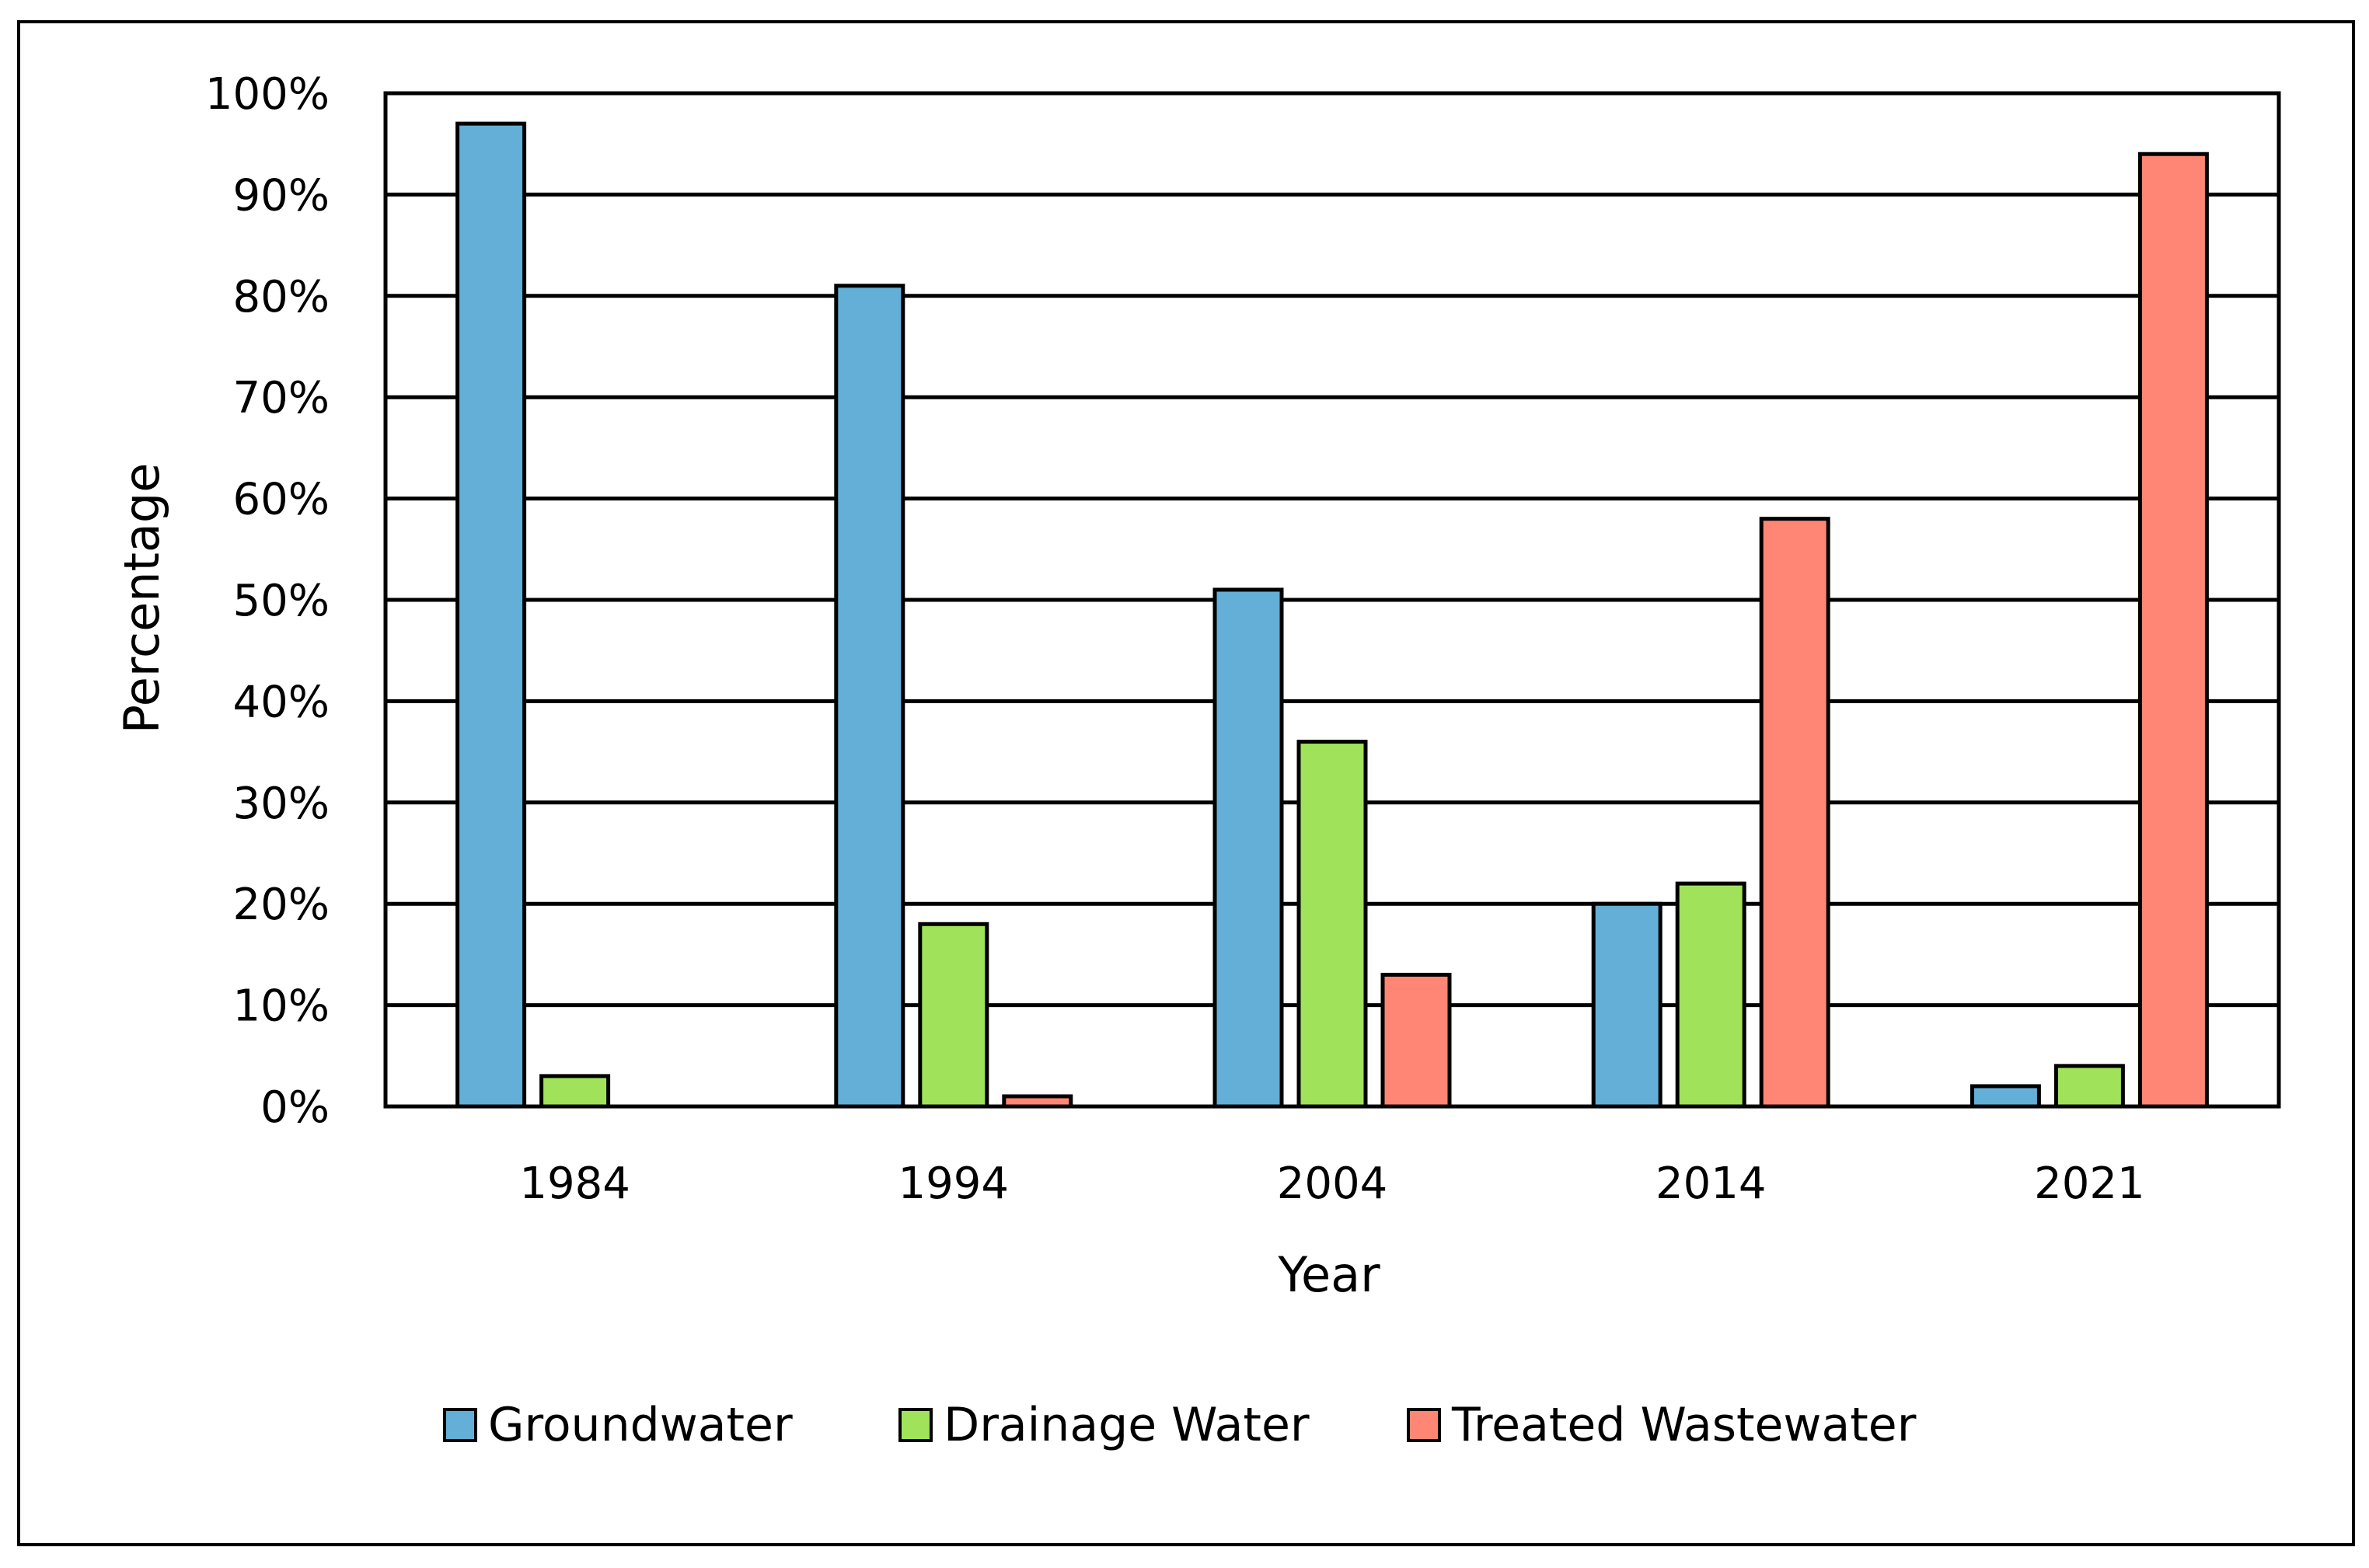 The image size is (2369, 1568). What do you see at coordinates (1332, 924) in the screenshot?
I see `bar-drainage-water-2004` at bounding box center [1332, 924].